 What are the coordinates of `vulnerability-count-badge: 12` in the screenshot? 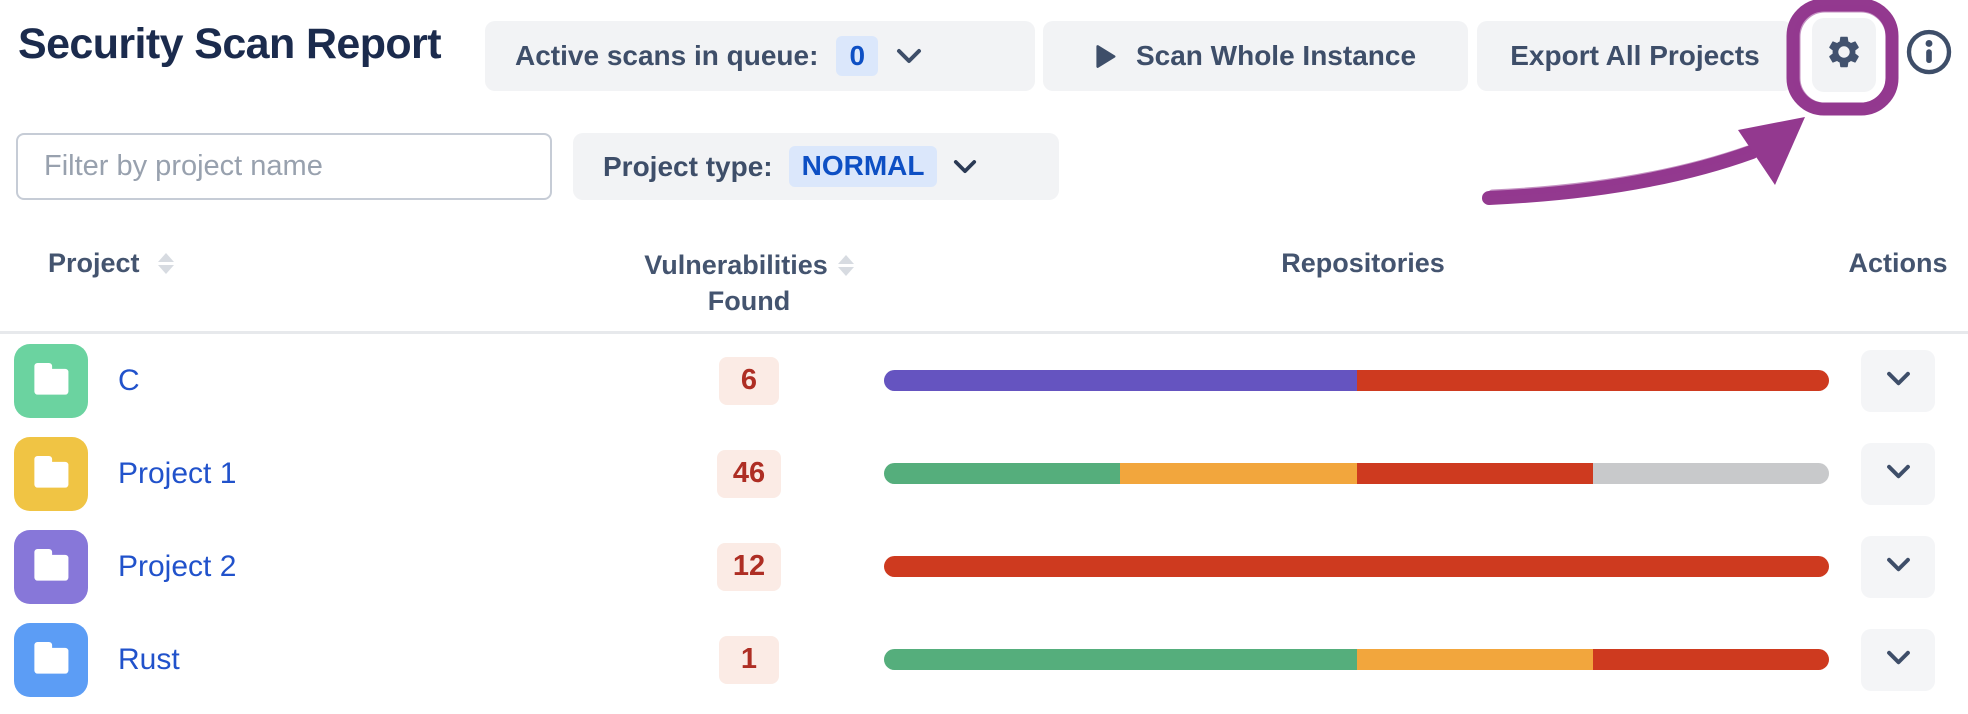 It's located at (749, 566).